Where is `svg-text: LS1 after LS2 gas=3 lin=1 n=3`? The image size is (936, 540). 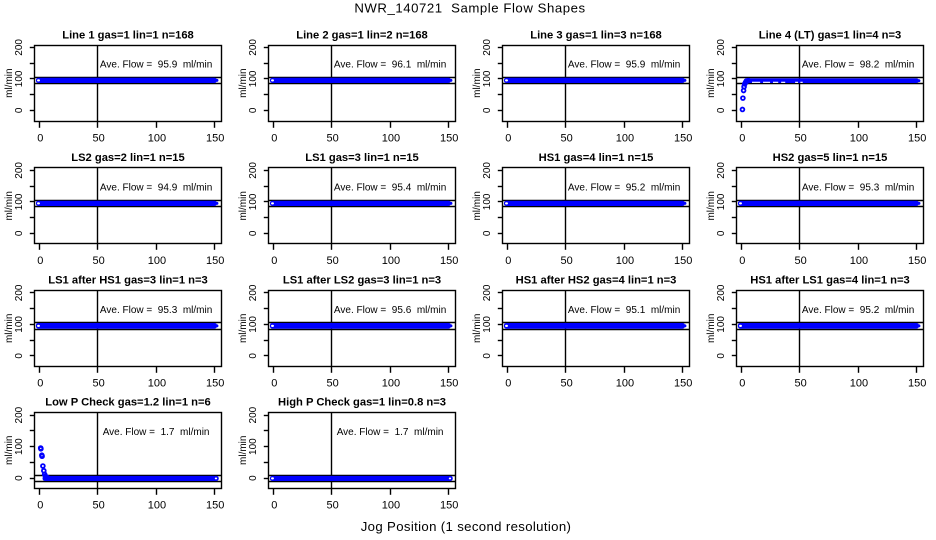 svg-text: LS1 after LS2 gas=3 lin=1 n=3 is located at coordinates (362, 280).